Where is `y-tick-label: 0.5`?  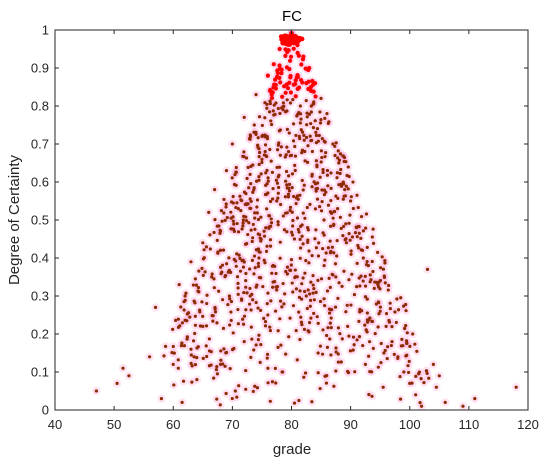 y-tick-label: 0.5 is located at coordinates (40, 220).